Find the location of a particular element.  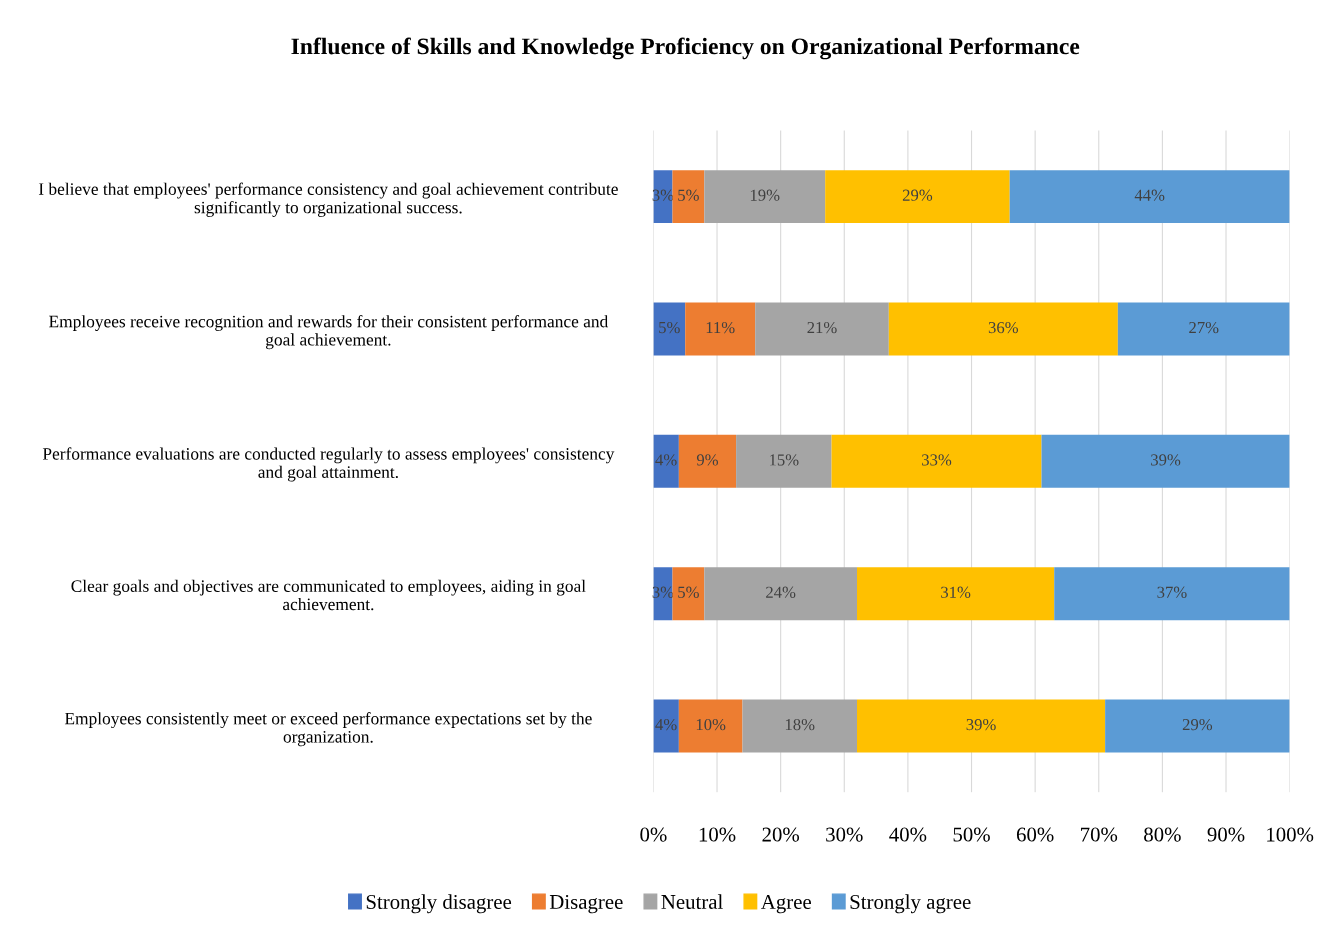

data-label: 11% is located at coordinates (720, 327).